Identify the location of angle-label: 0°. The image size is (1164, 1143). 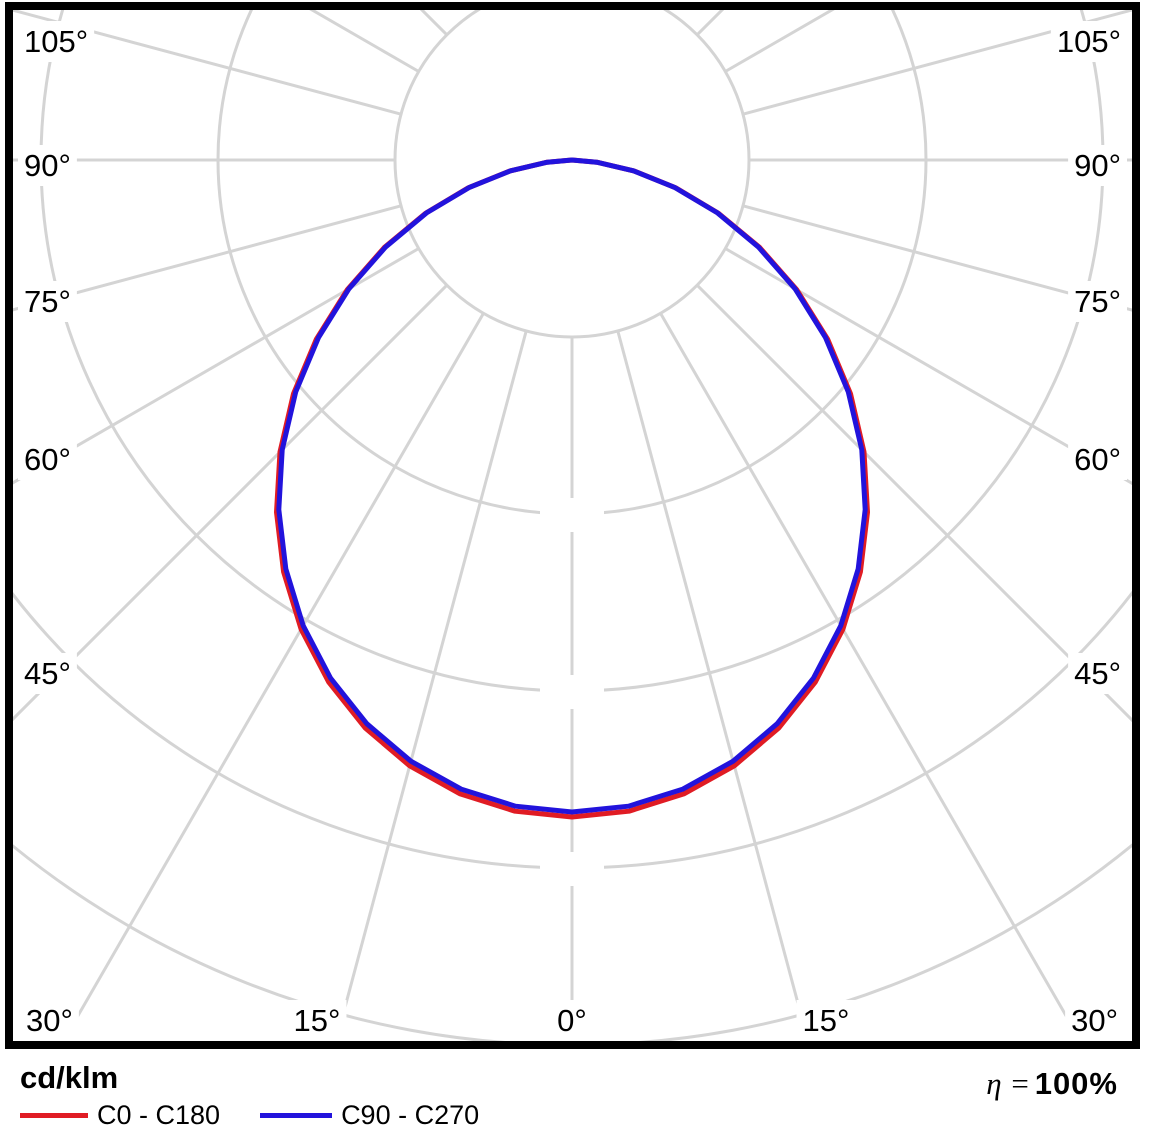
(572, 1020).